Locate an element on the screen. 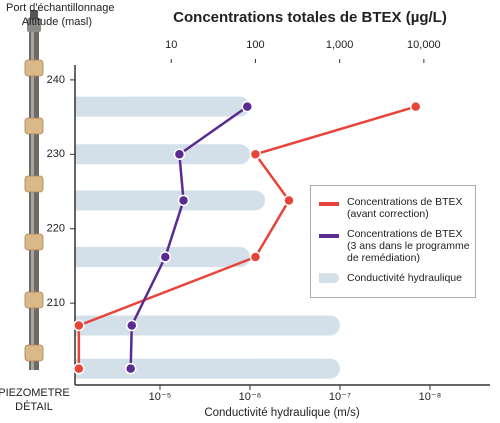  piezometer-label: PIEZOMETRE is located at coordinates (35, 393).